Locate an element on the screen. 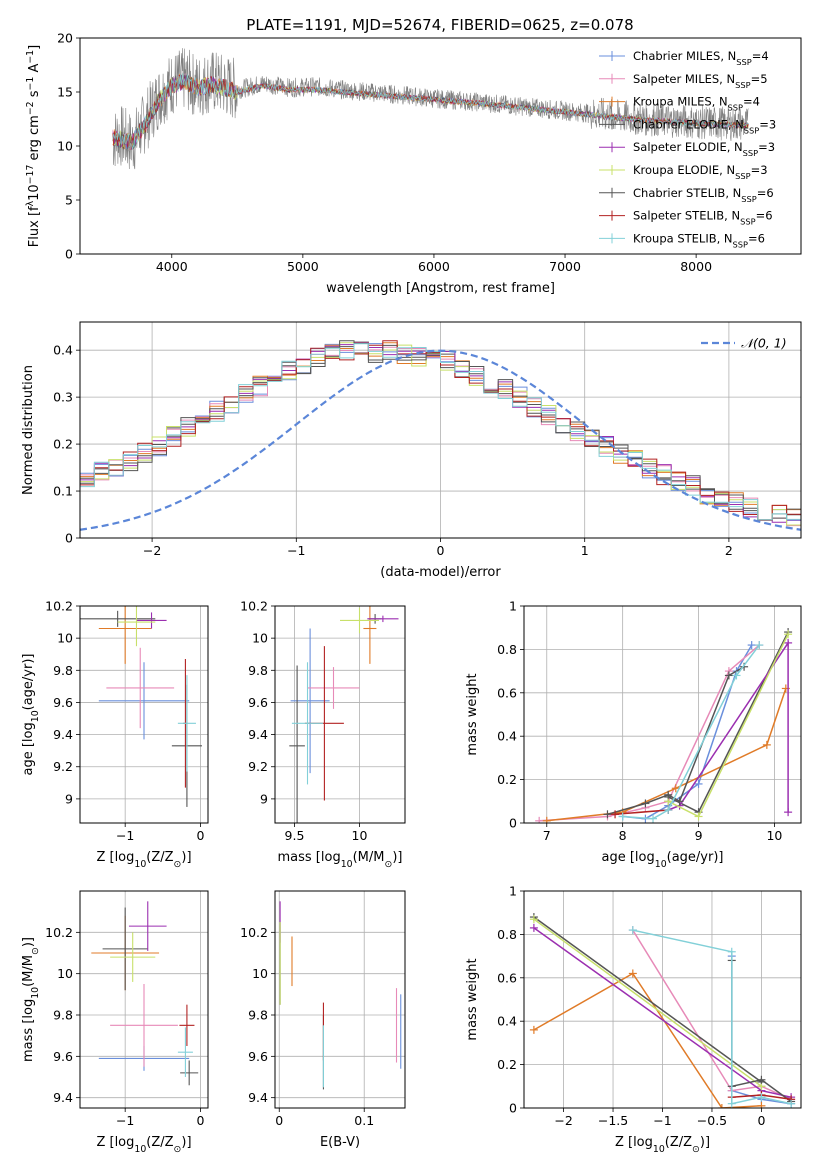 The image size is (819, 1170). x-tick-label: 6000 is located at coordinates (434, 266).